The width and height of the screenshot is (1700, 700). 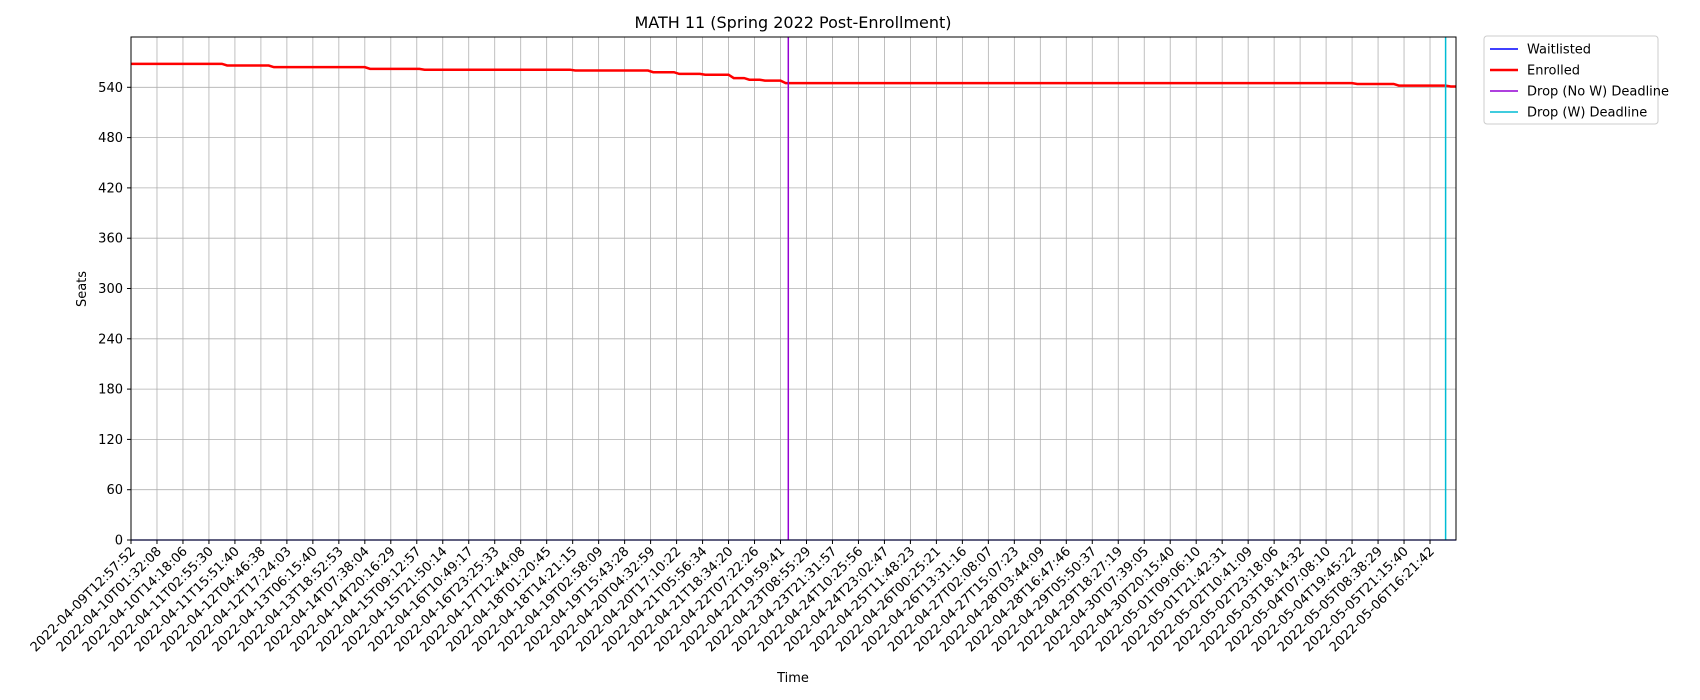 I want to click on y-axis-label: Seats, so click(x=82, y=289).